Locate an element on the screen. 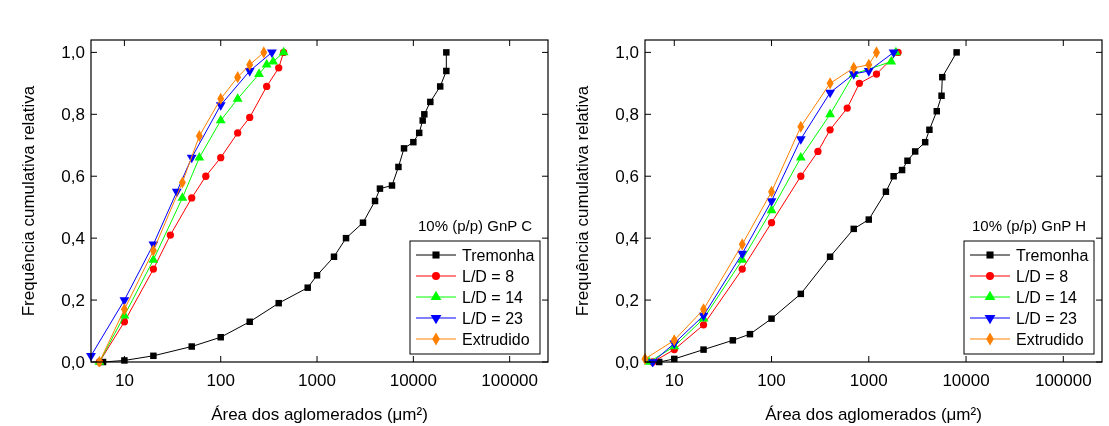 The image size is (1109, 426). legend-title: 10% (p/p) GnP C is located at coordinates (475, 225).